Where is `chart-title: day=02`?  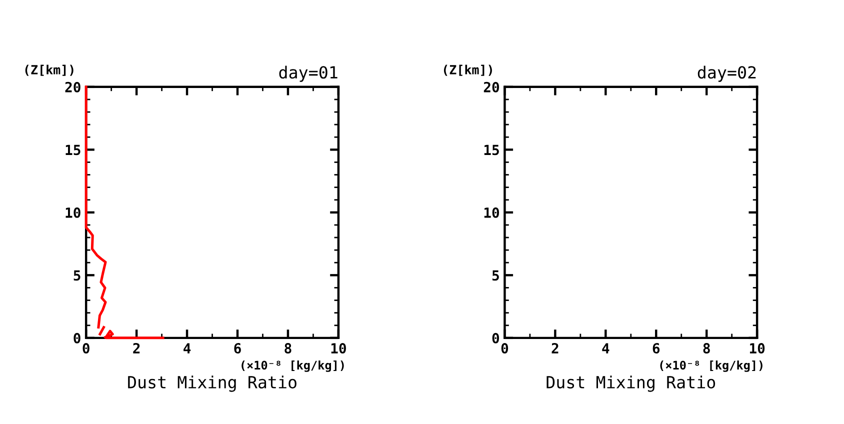 chart-title: day=02 is located at coordinates (727, 74).